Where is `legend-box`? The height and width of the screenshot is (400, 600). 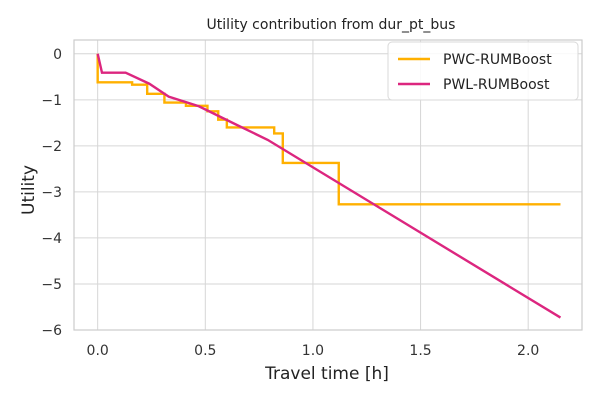
legend-box is located at coordinates (483, 71).